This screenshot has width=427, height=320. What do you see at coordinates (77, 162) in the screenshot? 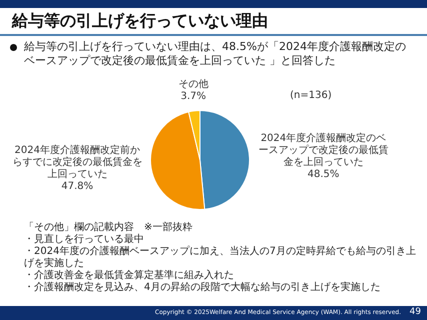
I see `slice-label: 2024年度介護報酬改定前からすでに改定後の最低賃金を上回っていた` at bounding box center [77, 162].